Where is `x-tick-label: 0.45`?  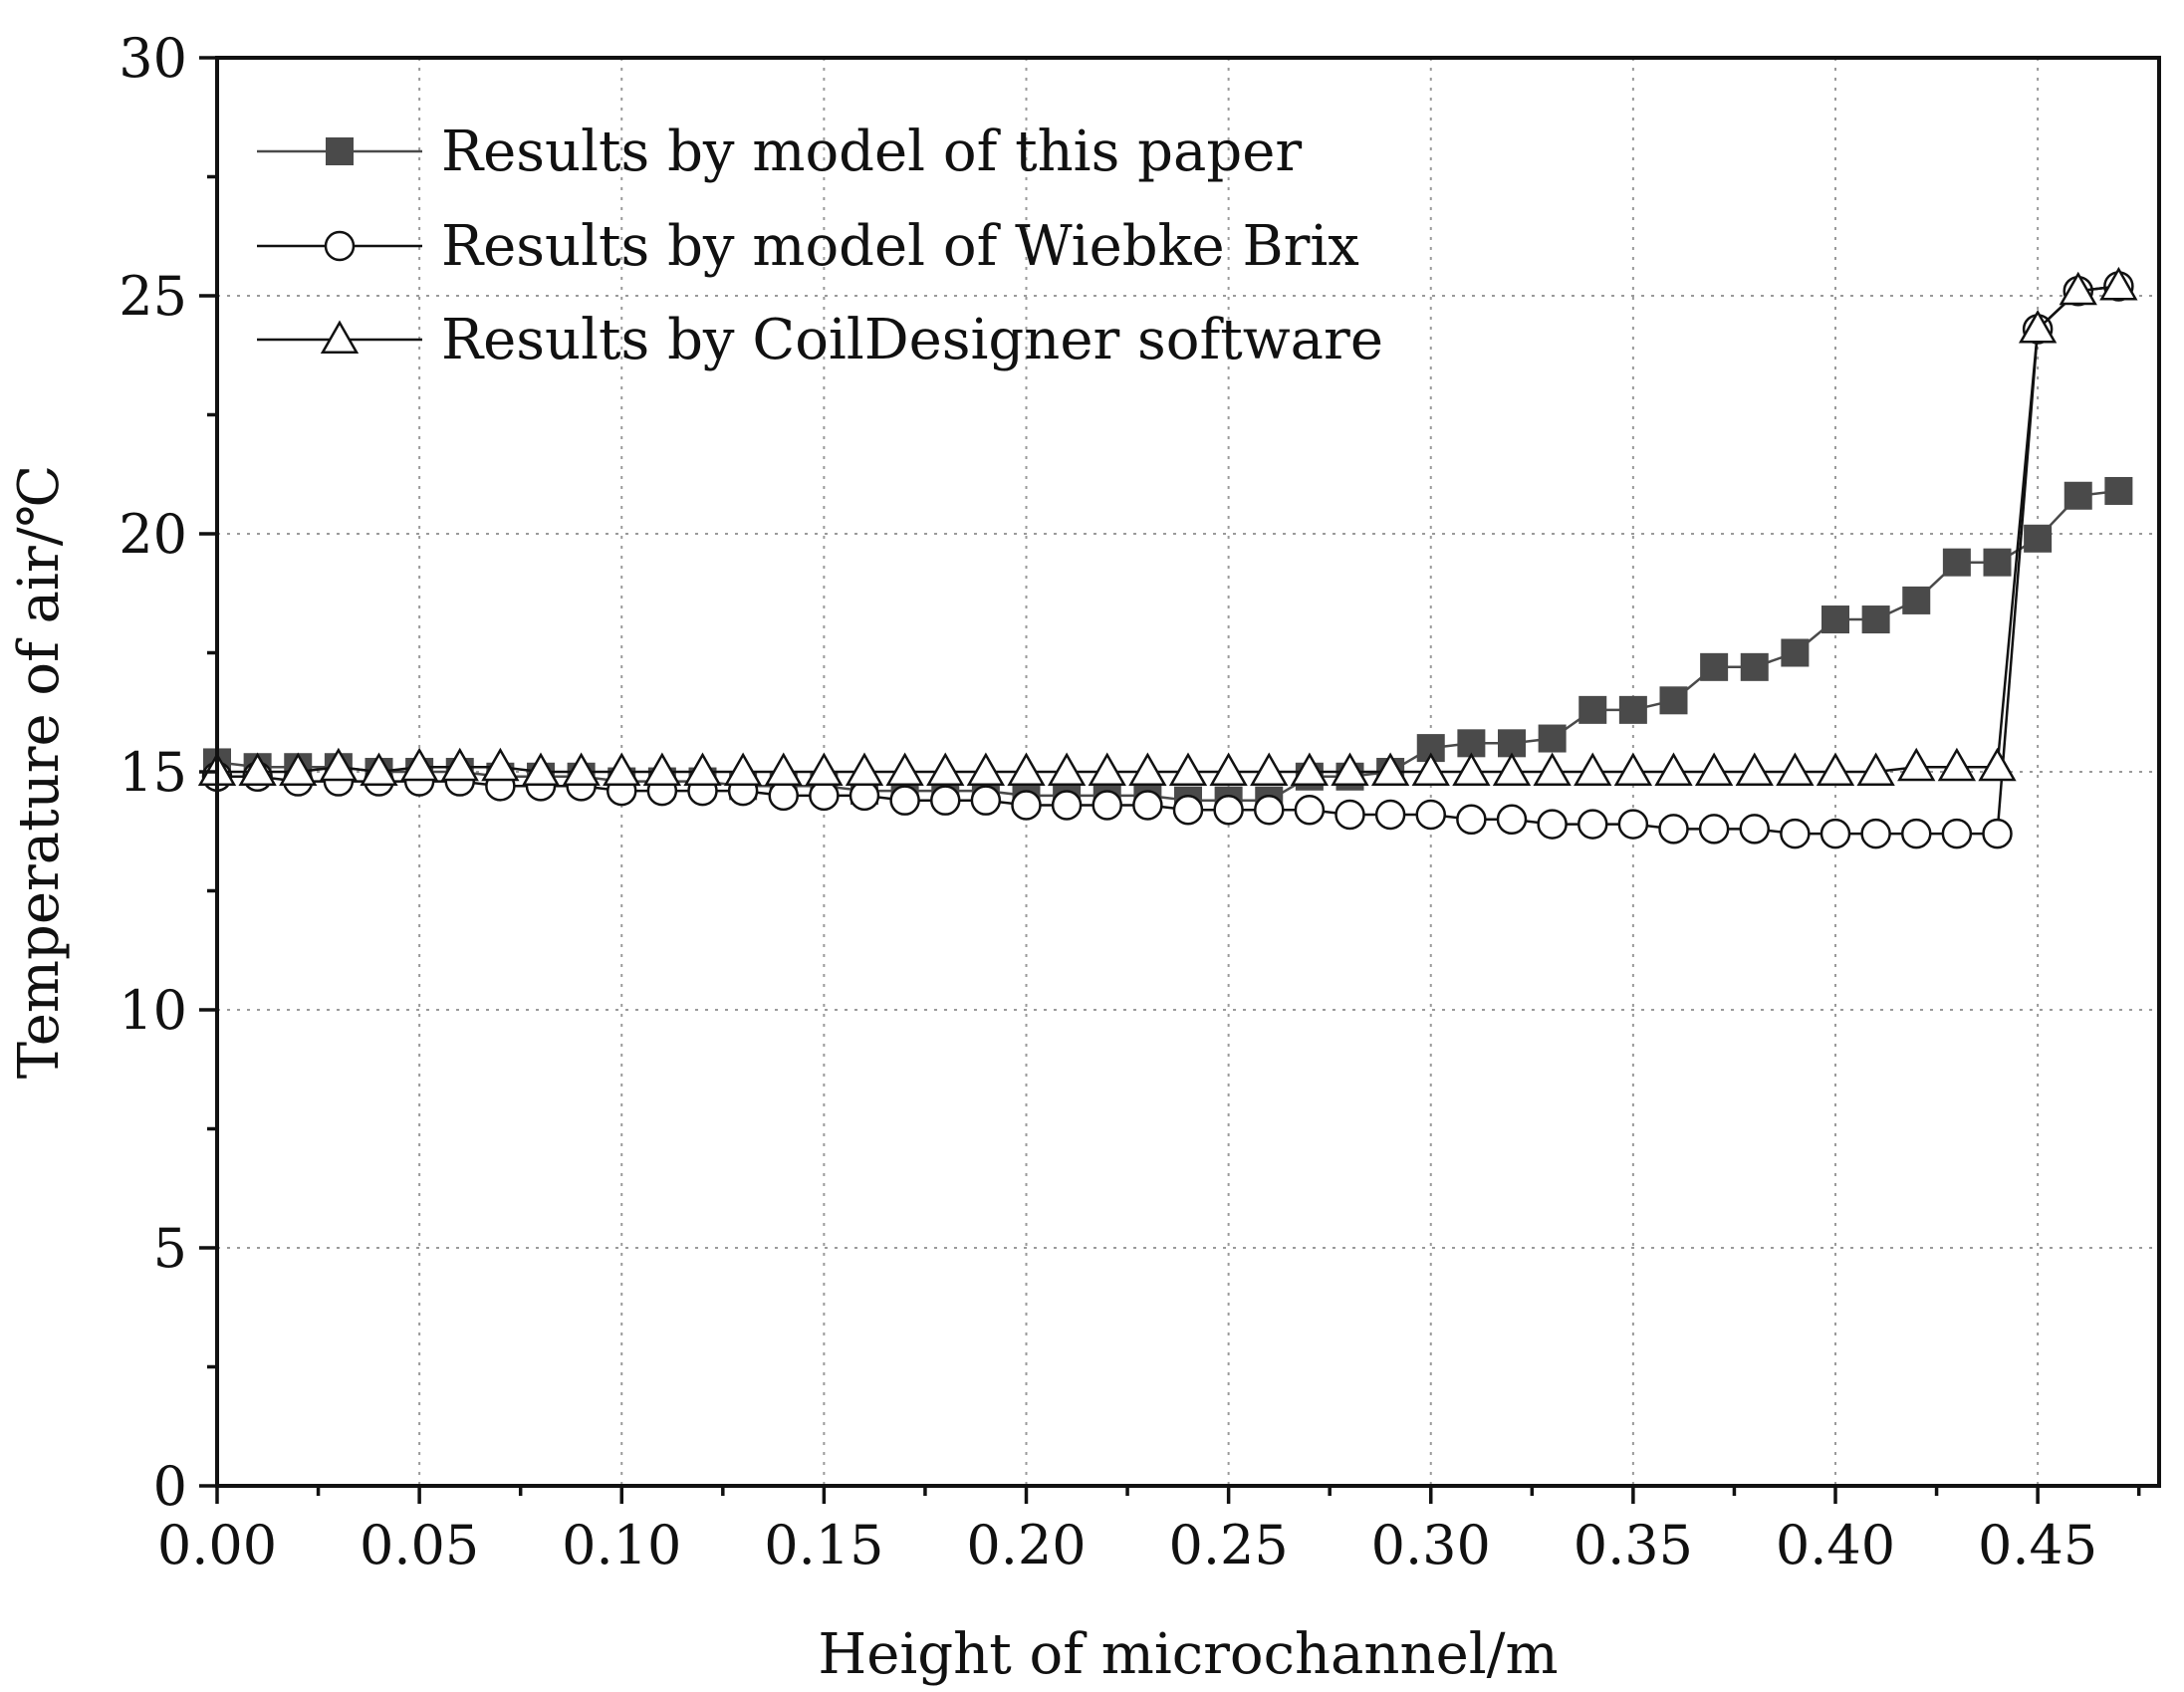 x-tick-label: 0.45 is located at coordinates (2037, 1545).